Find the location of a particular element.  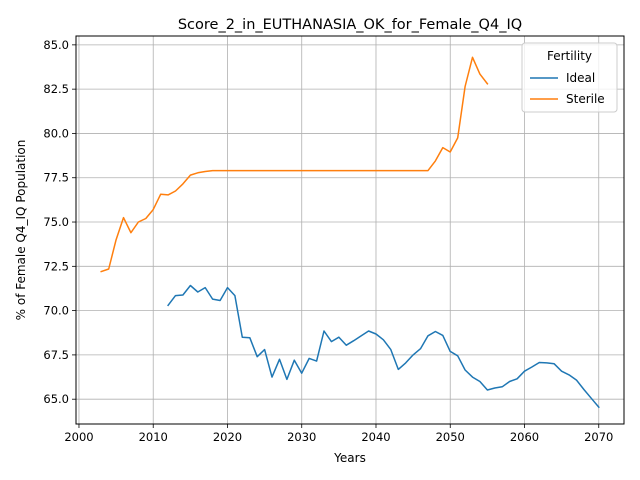

legend: Fertility Ideal Sterile is located at coordinates (569, 77).